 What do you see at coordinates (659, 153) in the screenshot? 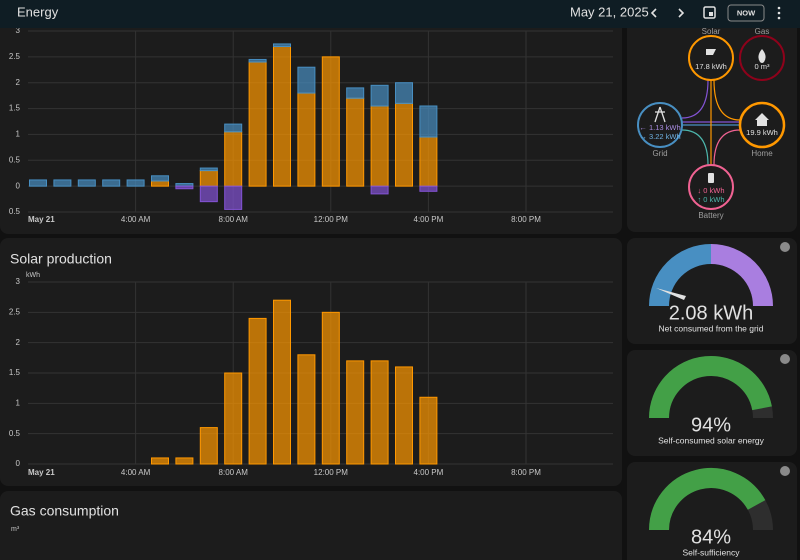
I see `node-label: Grid` at bounding box center [659, 153].